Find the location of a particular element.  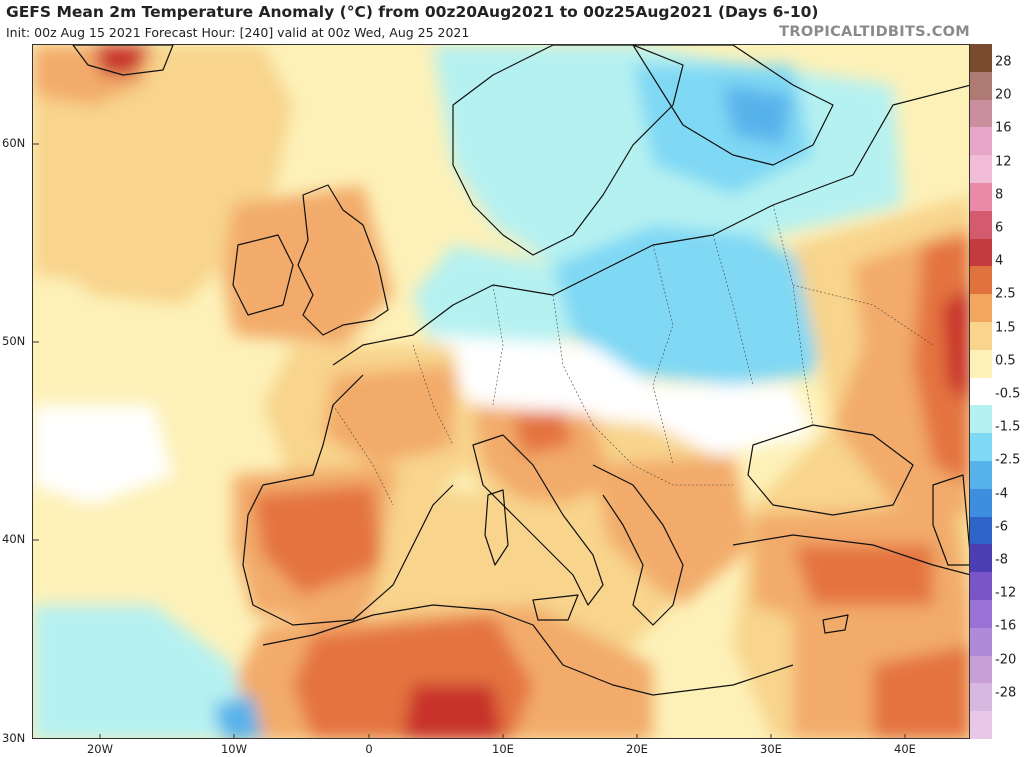

source-watermark: TROPICALTIDBITS.COM is located at coordinates (874, 32).